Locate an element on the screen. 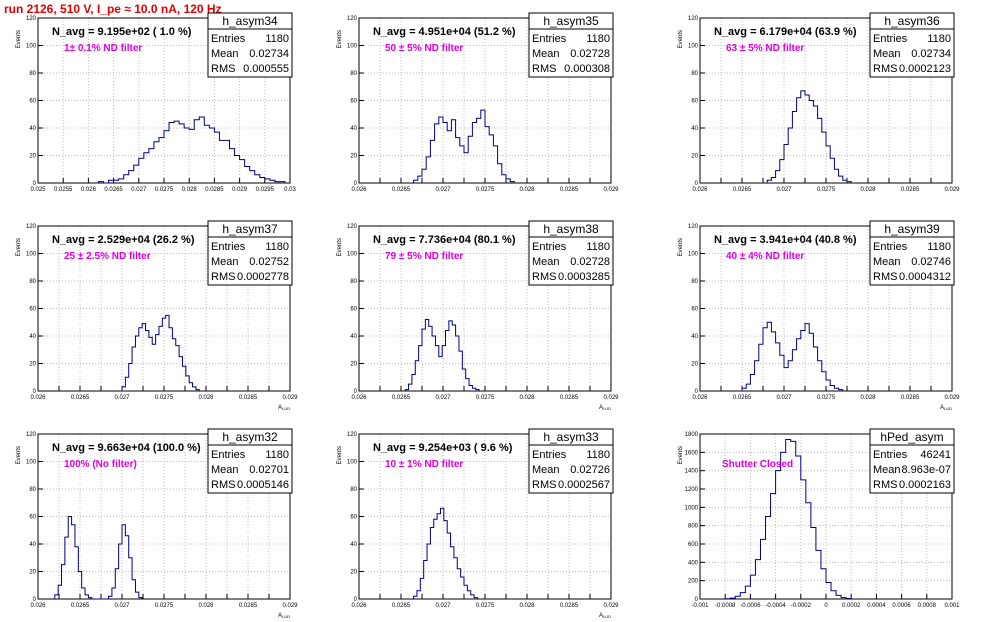  stats-value: 0.0003285 is located at coordinates (584, 277).